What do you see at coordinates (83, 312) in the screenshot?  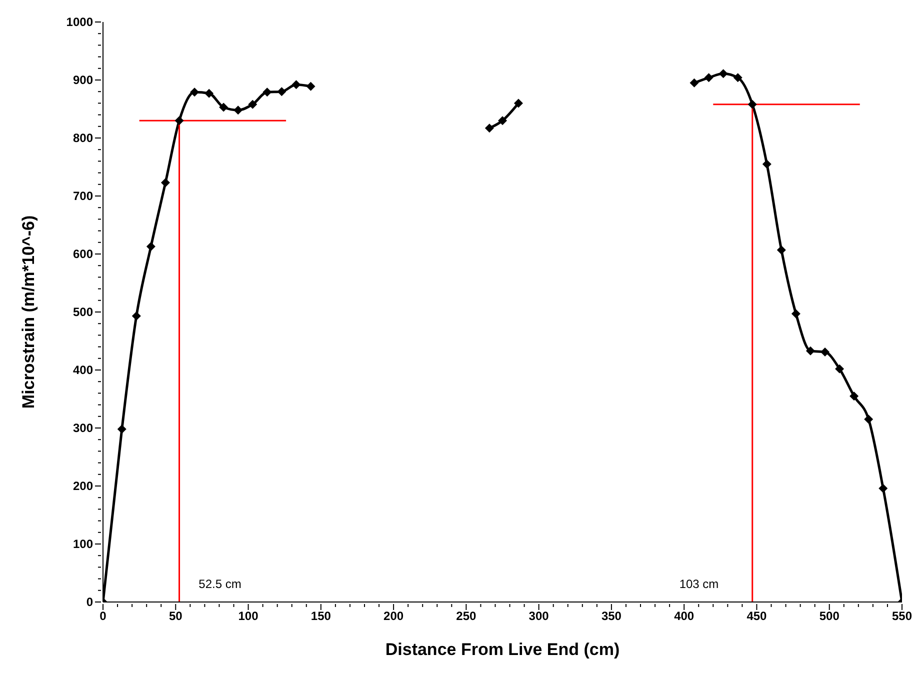 I see `y-tick-label: 500` at bounding box center [83, 312].